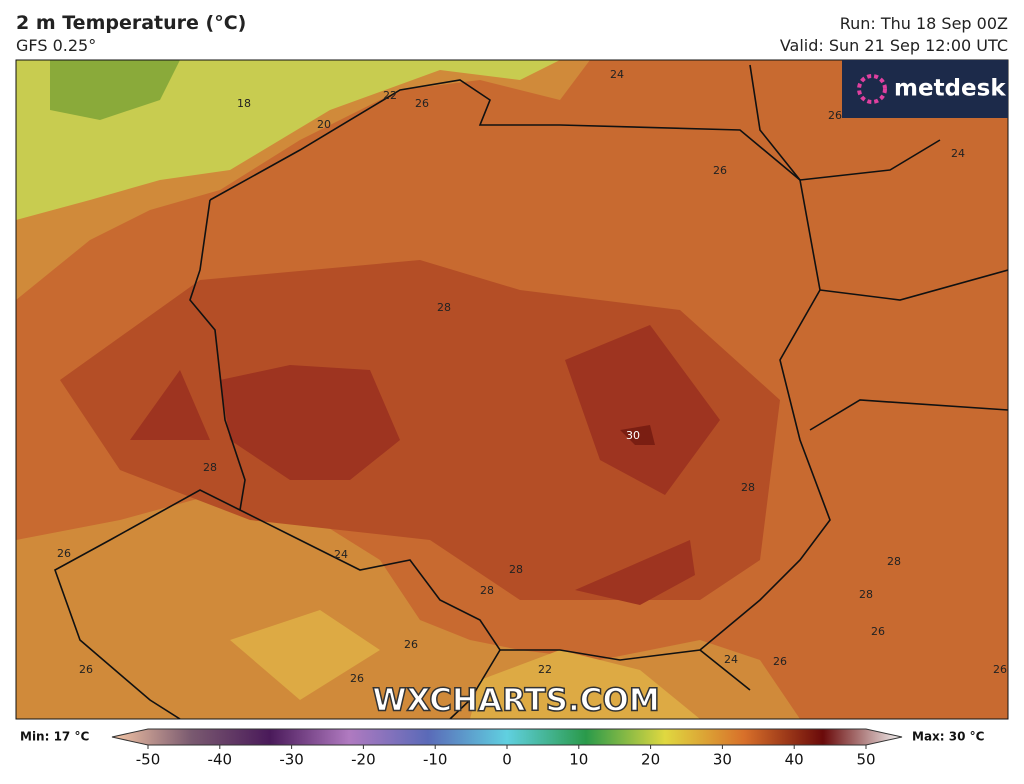 This screenshot has height=784, width=1024. What do you see at coordinates (950, 89) in the screenshot?
I see `logo-text: metdesk` at bounding box center [950, 89].